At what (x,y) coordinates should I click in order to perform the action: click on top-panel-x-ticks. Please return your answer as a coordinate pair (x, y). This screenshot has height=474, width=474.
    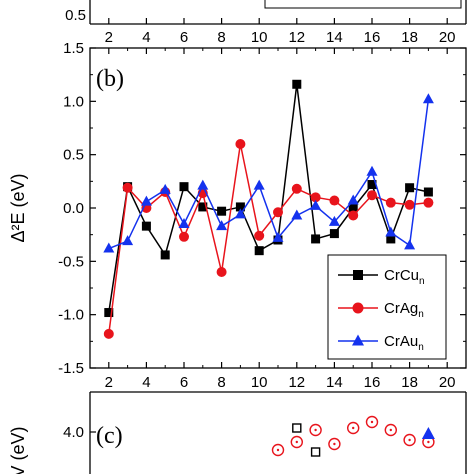
    Looking at the image, I should click on (278, 21).